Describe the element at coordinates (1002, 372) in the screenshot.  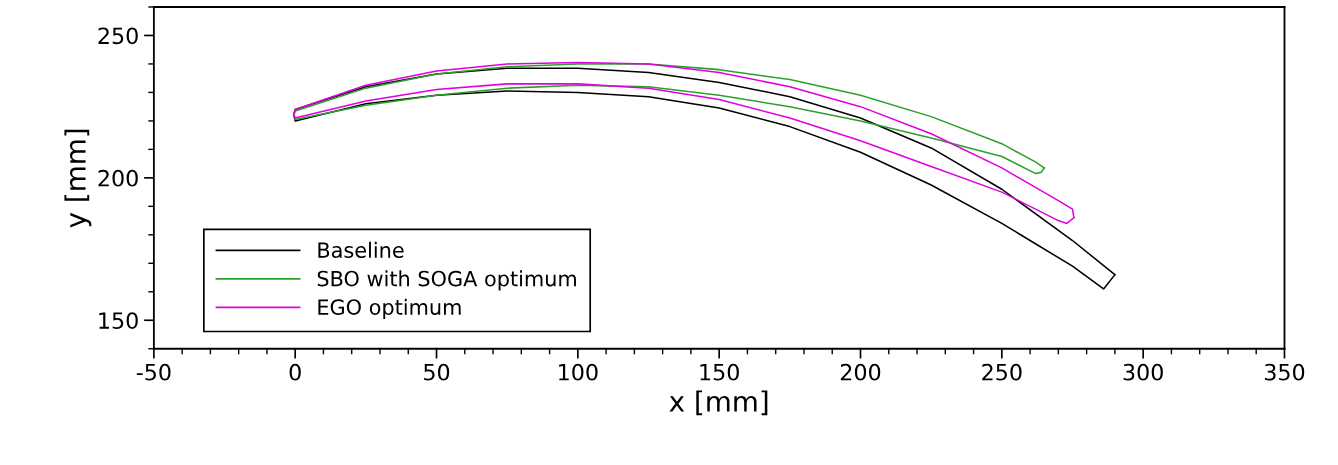
I see `x-tick-label: 250` at that location.